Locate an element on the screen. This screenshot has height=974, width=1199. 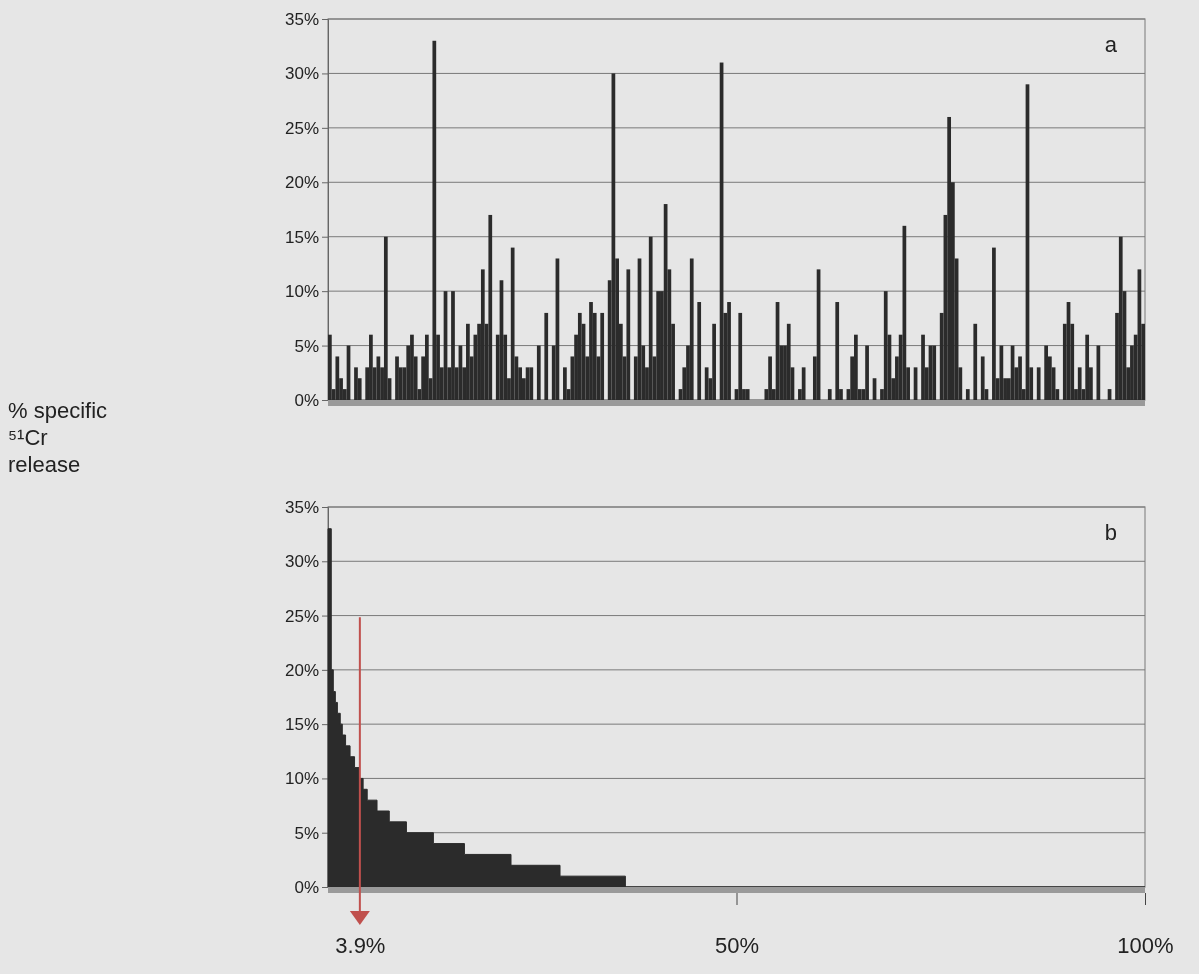
y-axis-title: % specific ⁵¹Cr release is located at coordinates (58, 437).